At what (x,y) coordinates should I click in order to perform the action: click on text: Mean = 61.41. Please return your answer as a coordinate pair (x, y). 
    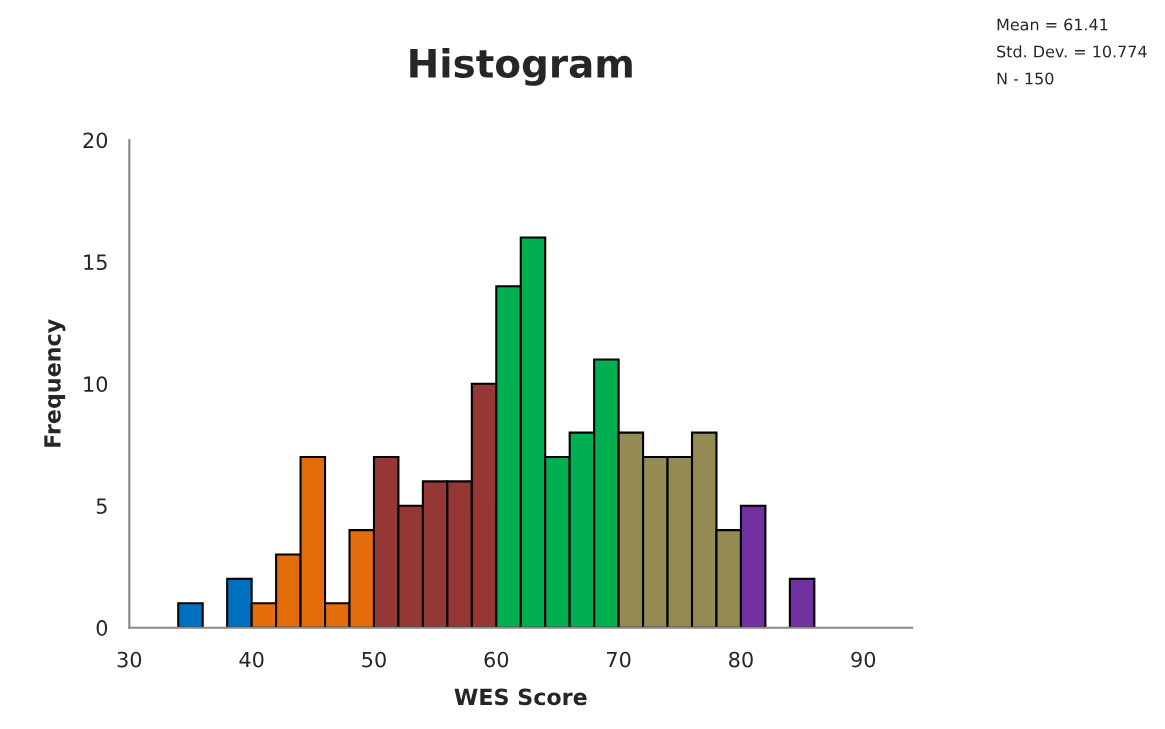
    Looking at the image, I should click on (1052, 24).